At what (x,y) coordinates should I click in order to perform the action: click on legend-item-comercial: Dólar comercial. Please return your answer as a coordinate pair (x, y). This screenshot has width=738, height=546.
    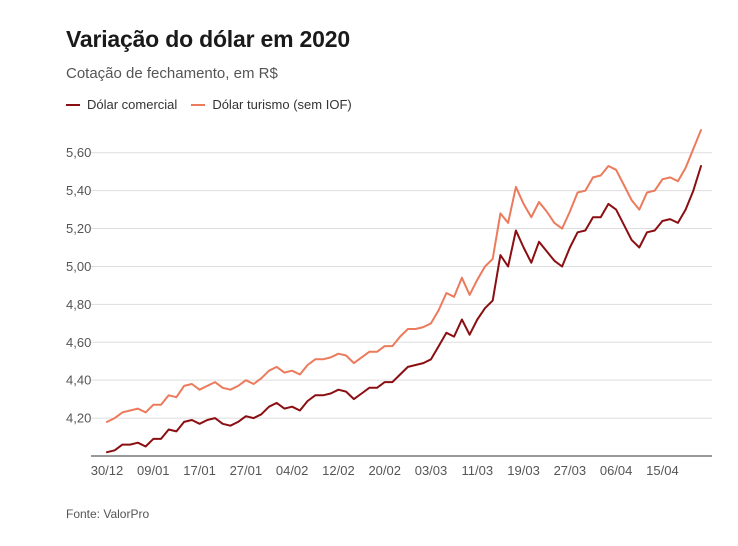
    Looking at the image, I should click on (121, 104).